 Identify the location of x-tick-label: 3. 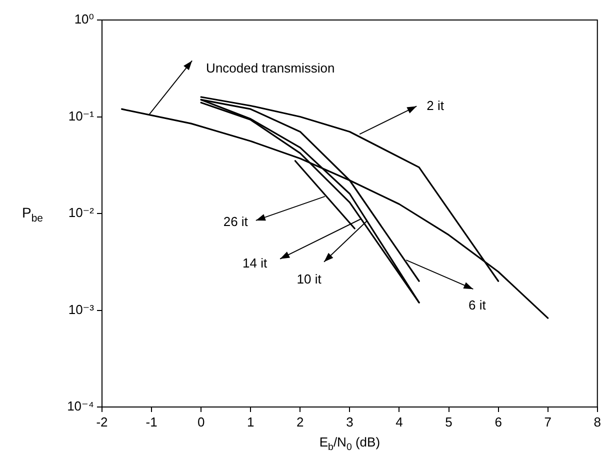
(350, 422).